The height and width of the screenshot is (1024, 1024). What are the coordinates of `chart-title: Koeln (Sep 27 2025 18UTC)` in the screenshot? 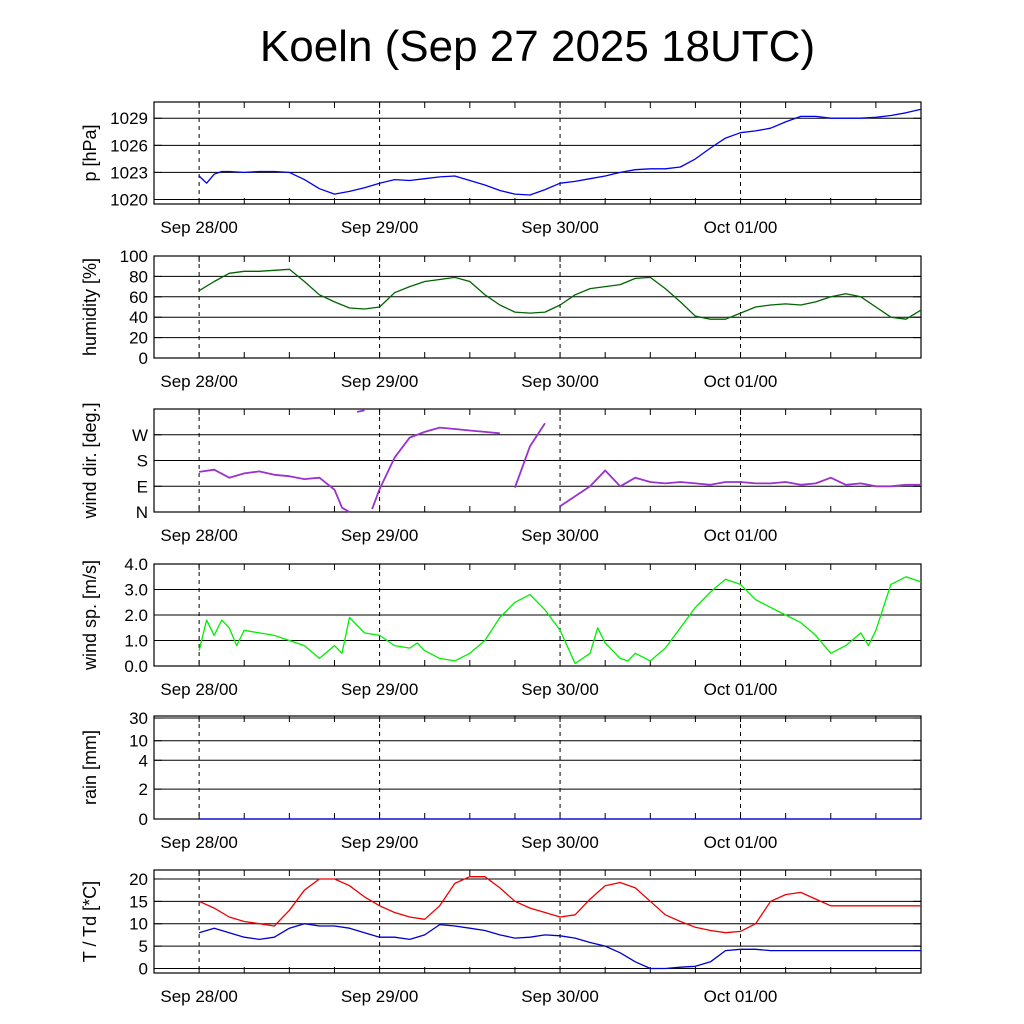 It's located at (537, 46).